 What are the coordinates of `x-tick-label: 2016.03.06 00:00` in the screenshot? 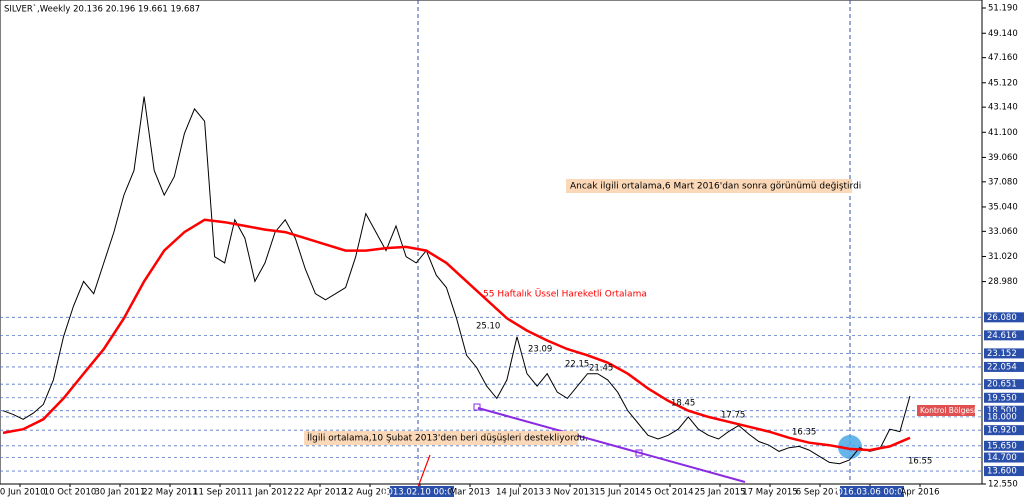 It's located at (870, 493).